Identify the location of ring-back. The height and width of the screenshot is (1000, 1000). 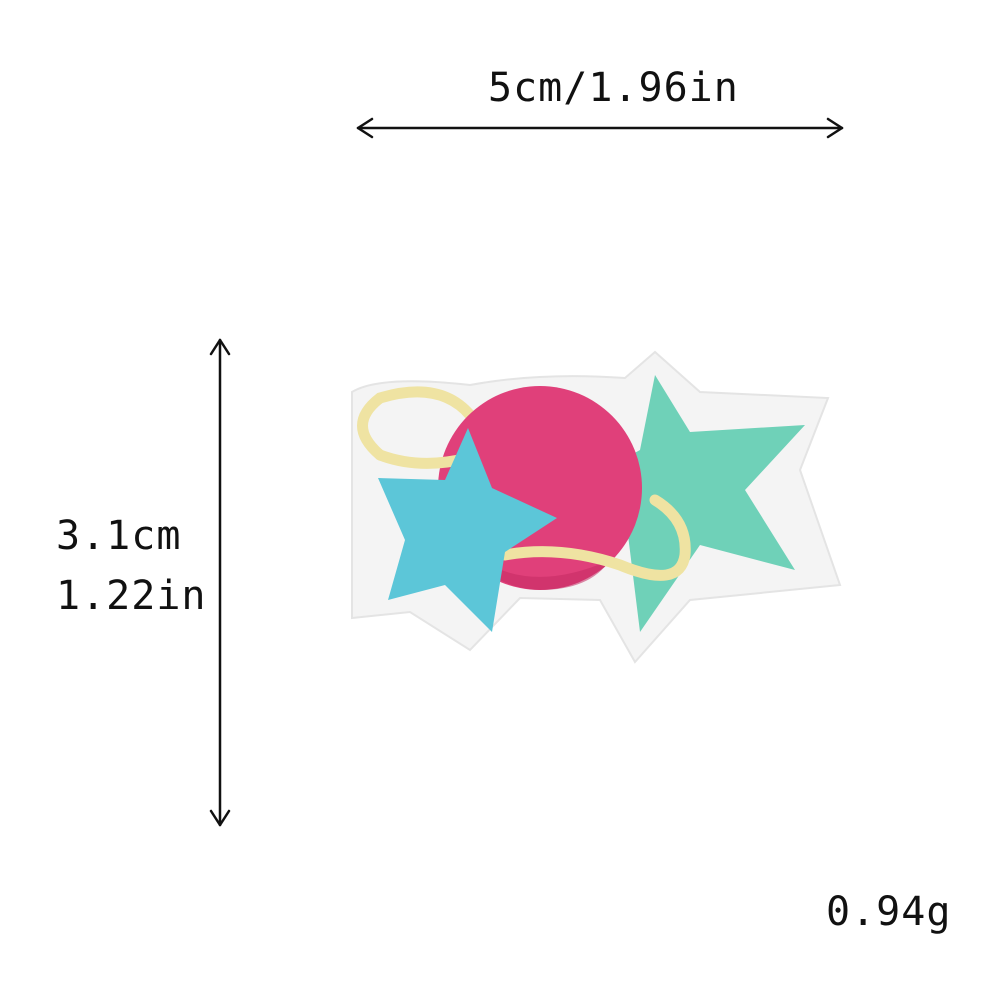
(416, 423).